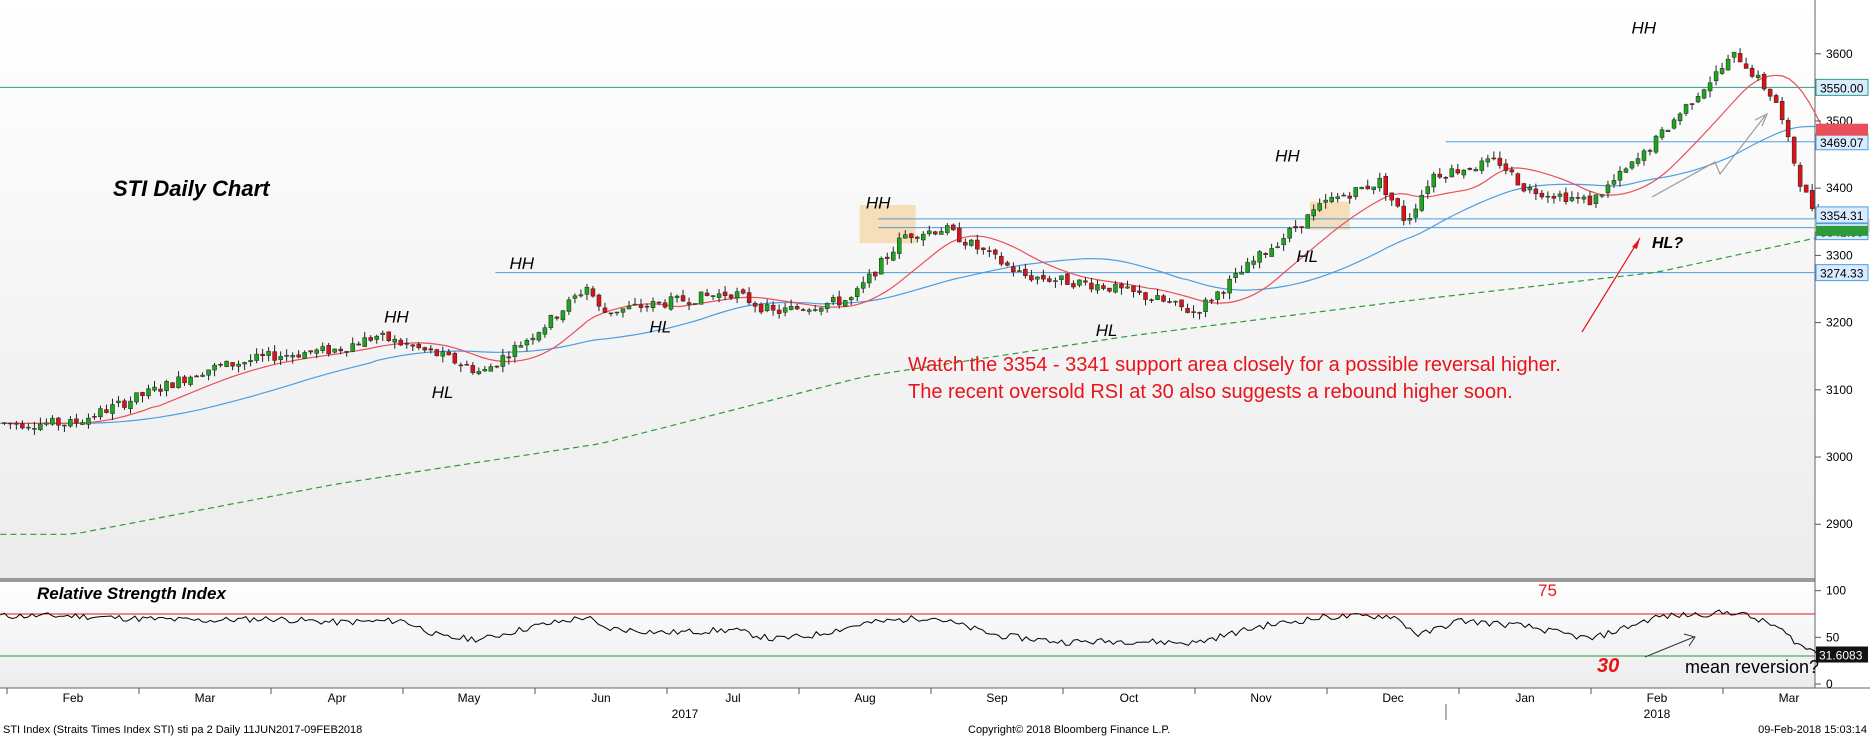 The height and width of the screenshot is (743, 1870). I want to click on price-tick-label: 3600, so click(1839, 54).